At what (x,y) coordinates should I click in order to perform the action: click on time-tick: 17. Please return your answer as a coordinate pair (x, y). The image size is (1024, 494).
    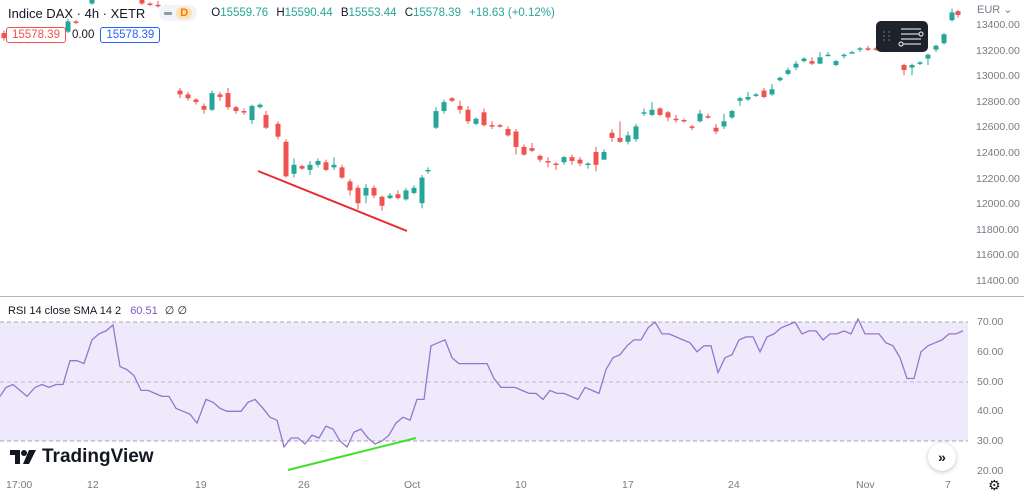
    Looking at the image, I should click on (628, 485).